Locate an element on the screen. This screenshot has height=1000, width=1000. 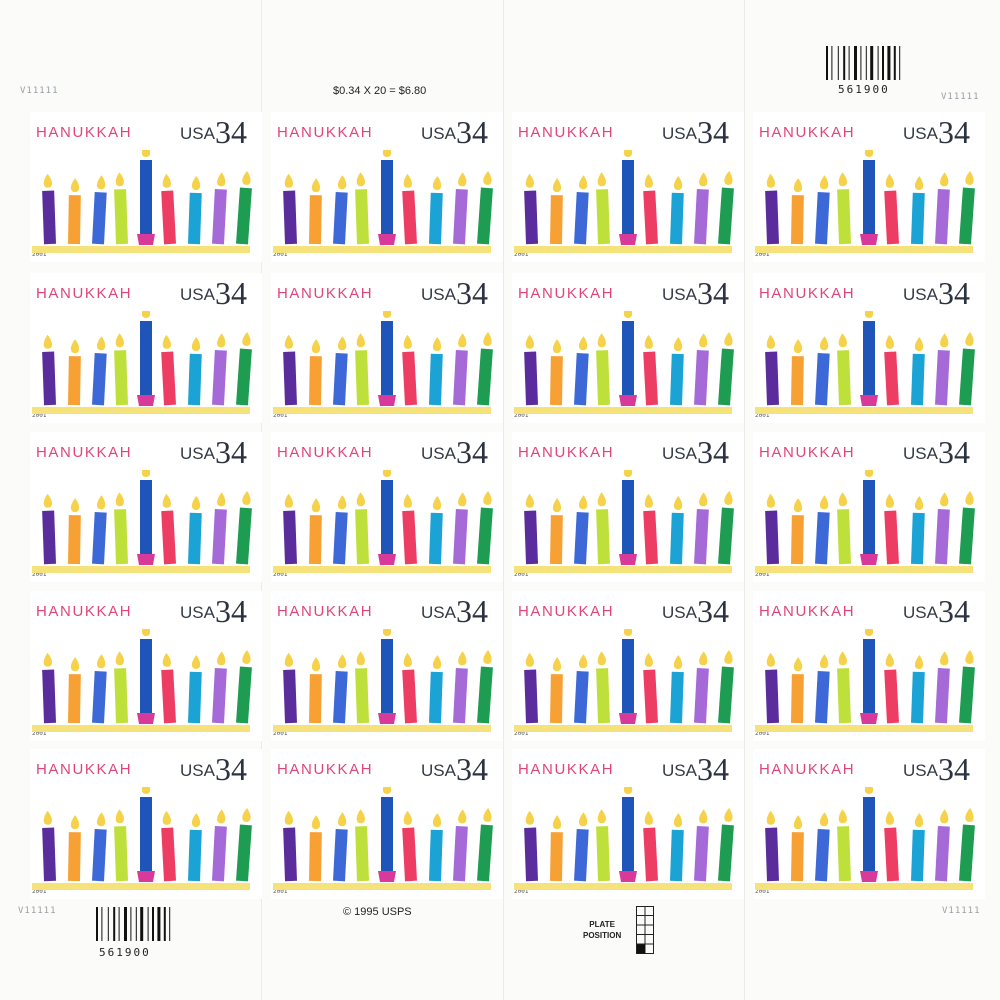
plate-number-top-left: V11111 is located at coordinates (39, 91).